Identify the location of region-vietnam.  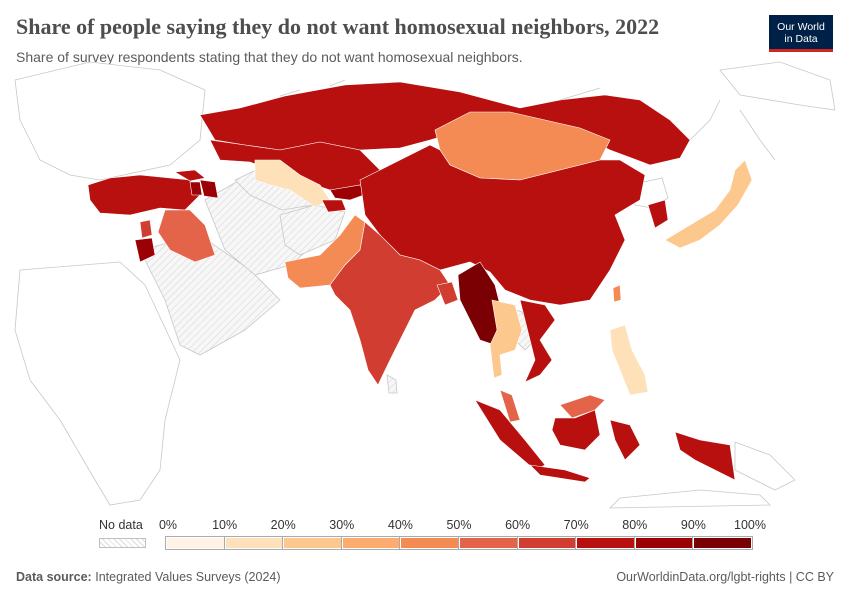
(537, 341).